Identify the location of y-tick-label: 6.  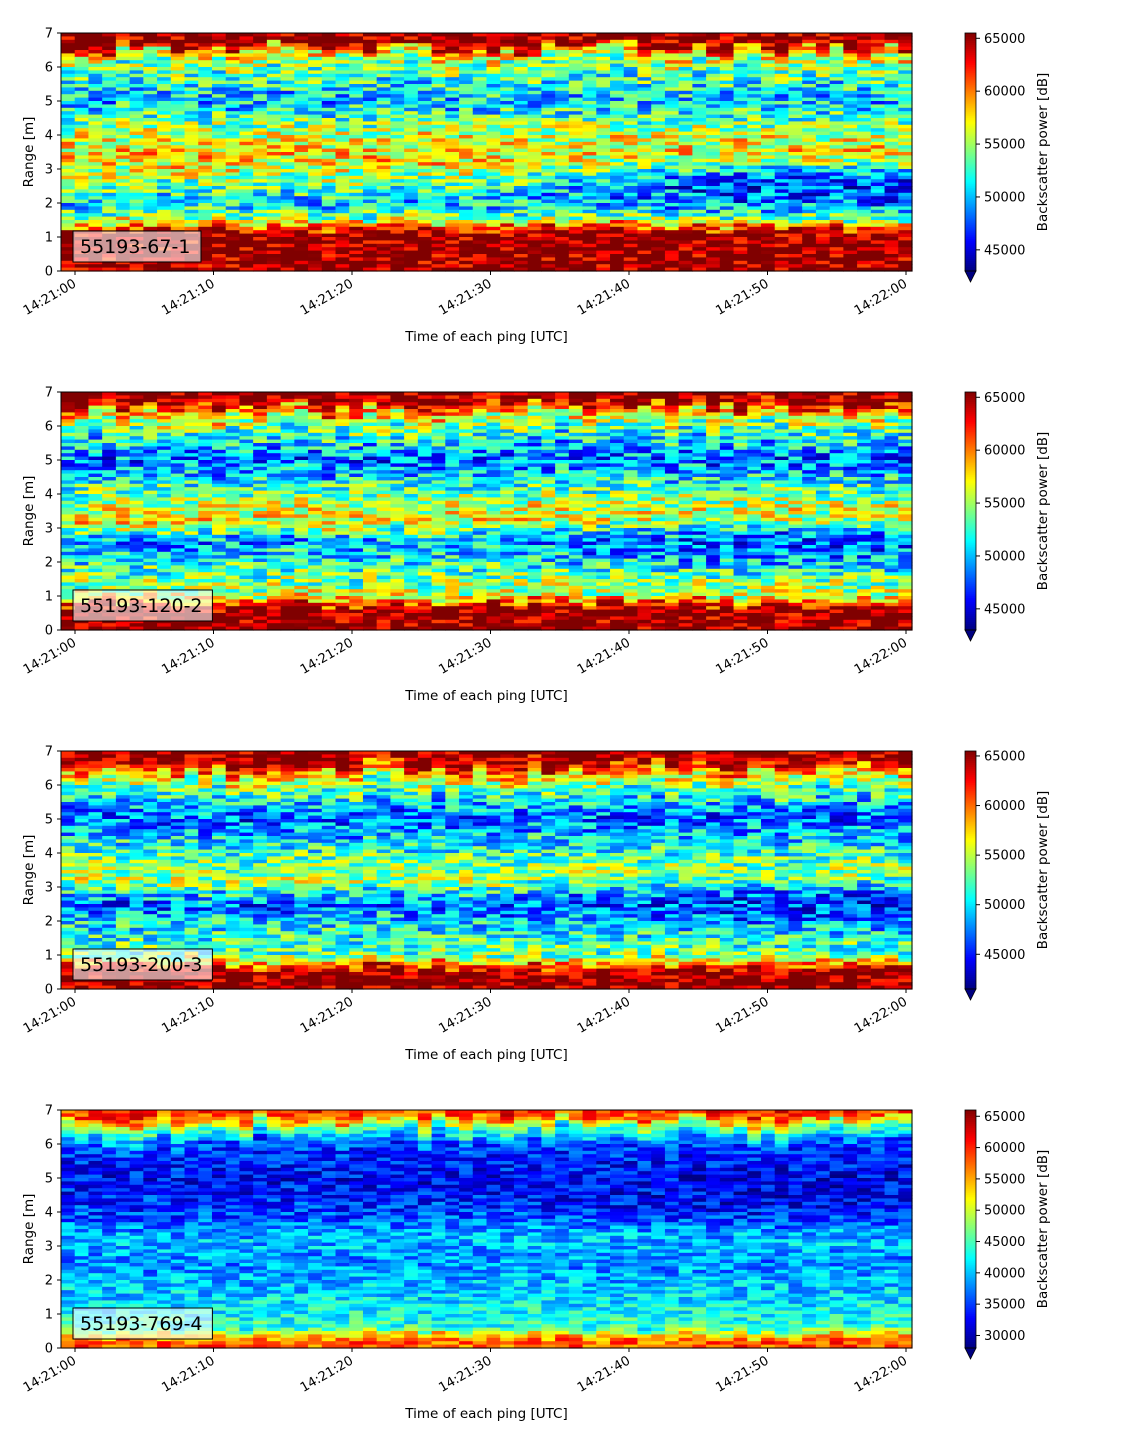
(49, 68).